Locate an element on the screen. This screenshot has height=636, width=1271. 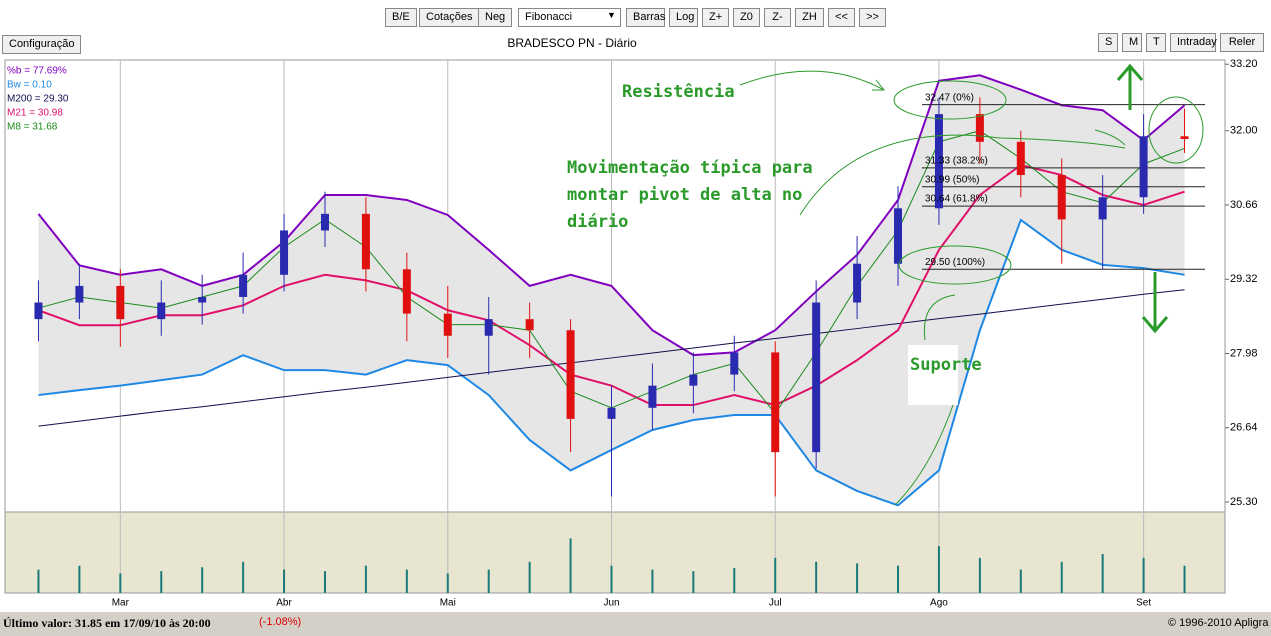
annotation-box is located at coordinates (933, 375).